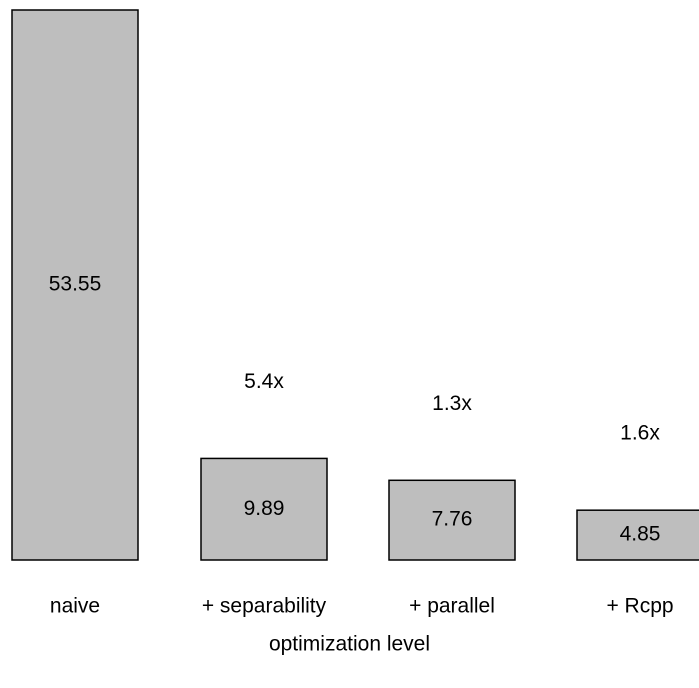  I want to click on bar-value-label-1: 9.89, so click(264, 508).